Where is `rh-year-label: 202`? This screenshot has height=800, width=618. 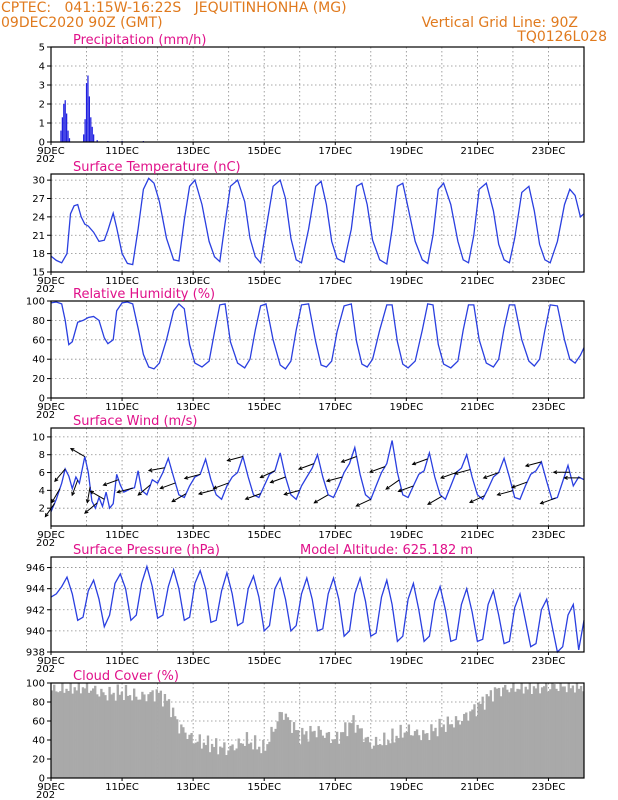 rh-year-label: 202 is located at coordinates (45, 415).